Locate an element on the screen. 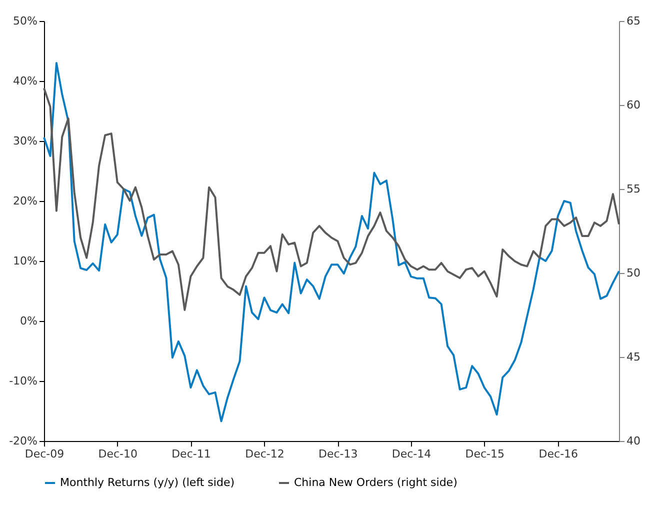 The height and width of the screenshot is (511, 670). x-tick-label: Dec-11 is located at coordinates (191, 454).